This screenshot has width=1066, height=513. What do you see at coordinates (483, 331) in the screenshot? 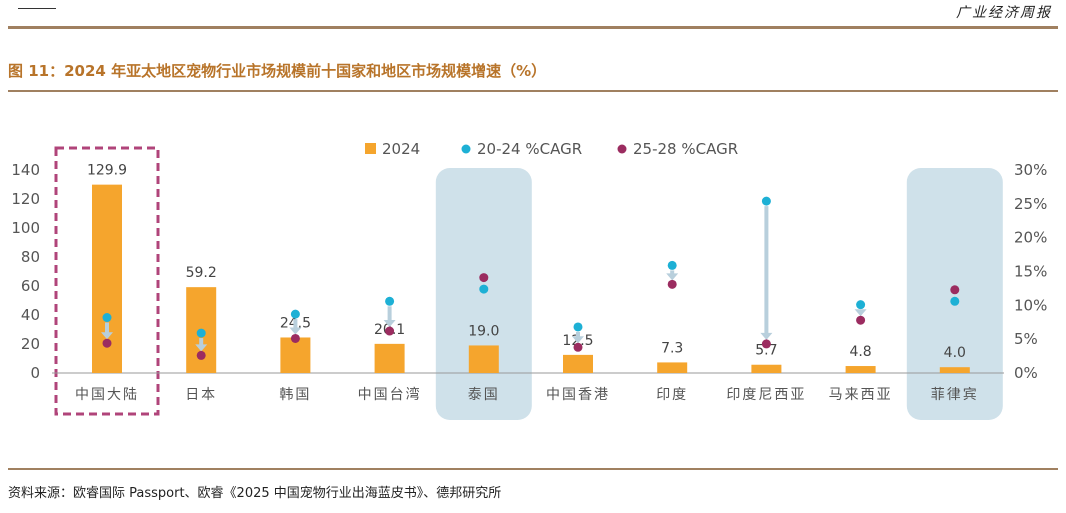
I see `bar-value-label: 19.0` at bounding box center [483, 331].